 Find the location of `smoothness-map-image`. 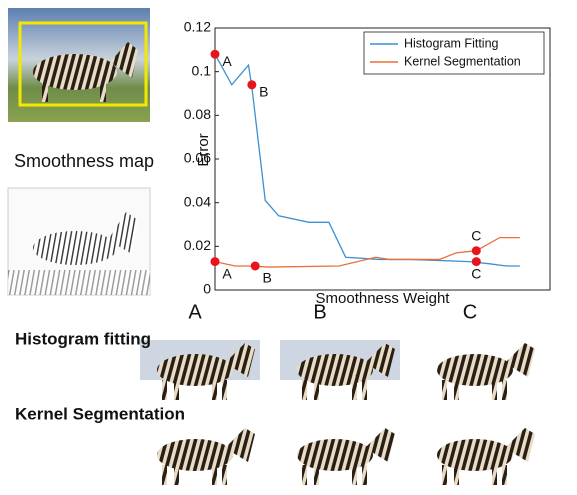

smoothness-map-image is located at coordinates (79, 241).